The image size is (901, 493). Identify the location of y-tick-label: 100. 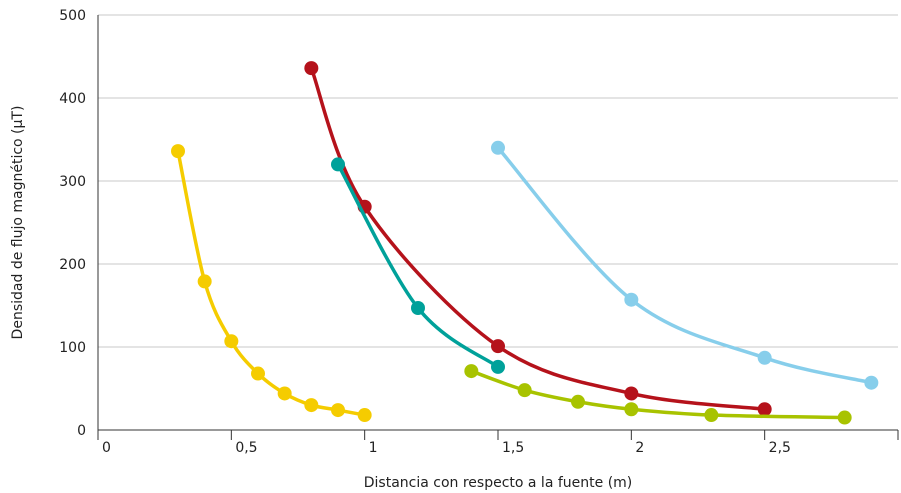
(72, 348).